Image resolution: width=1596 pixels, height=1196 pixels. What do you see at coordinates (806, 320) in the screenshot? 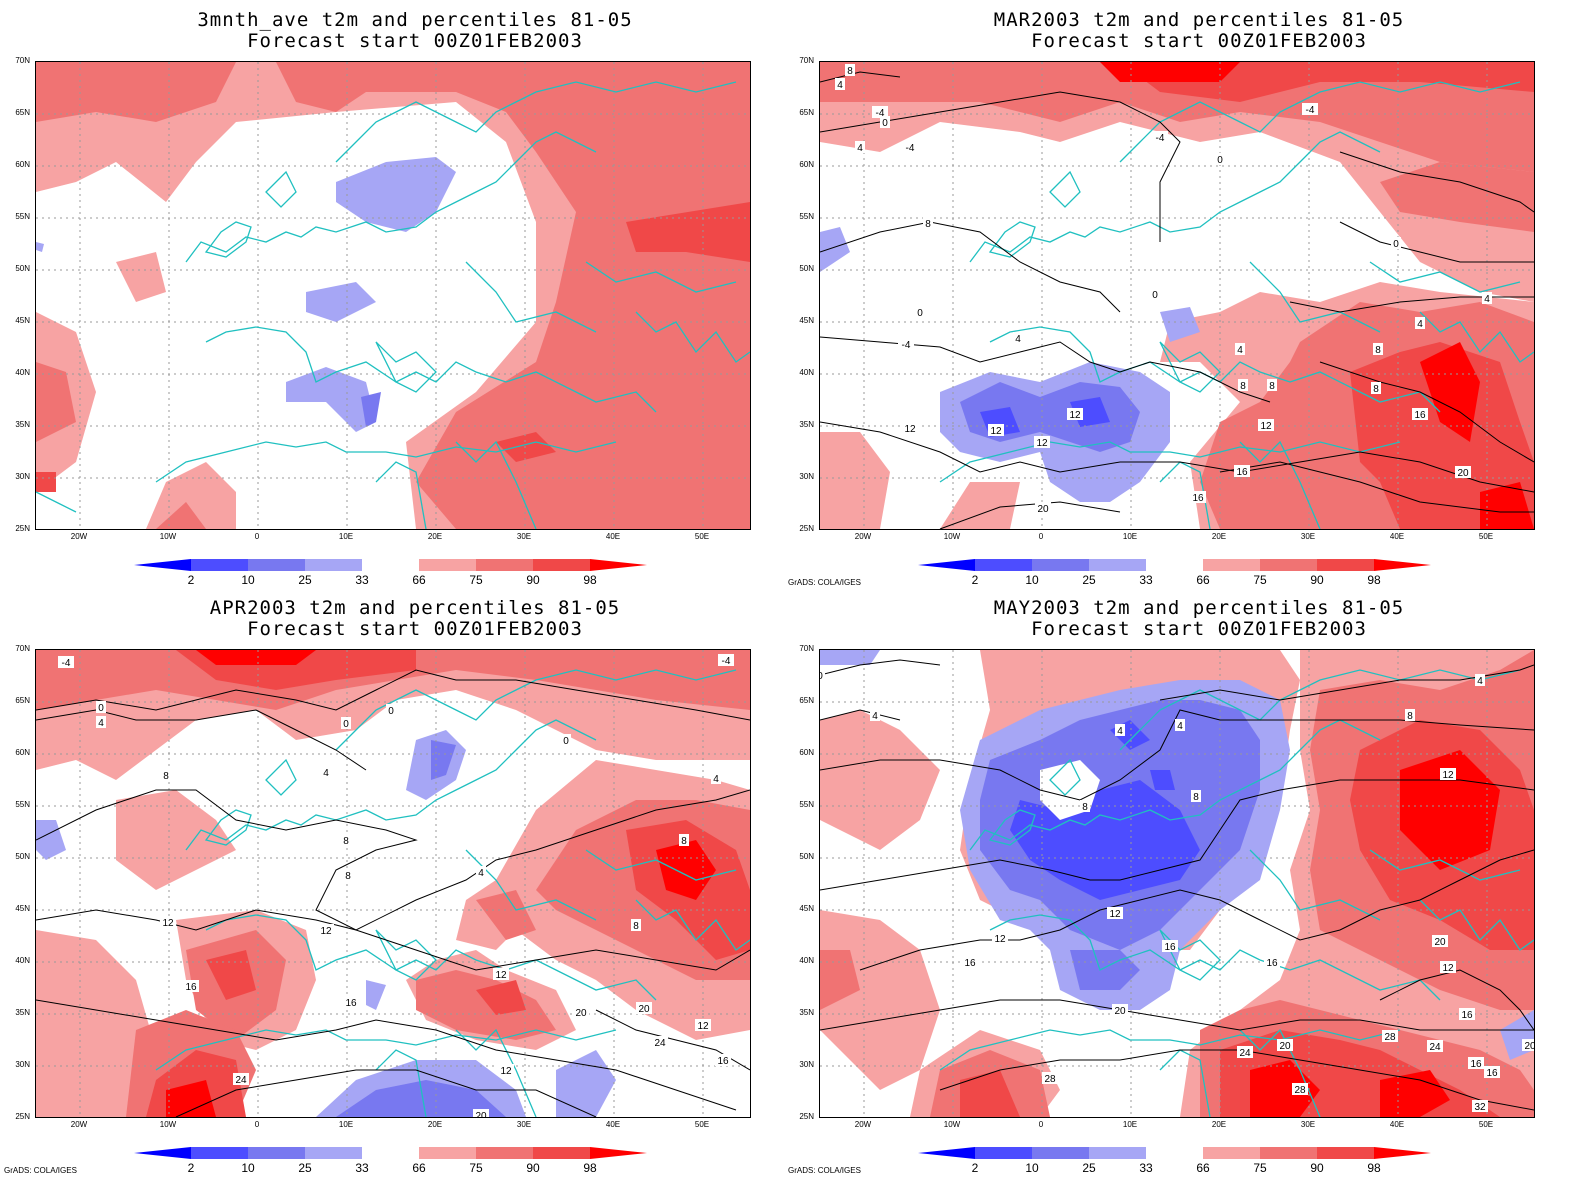
I see `lat-label: 45N` at bounding box center [806, 320].